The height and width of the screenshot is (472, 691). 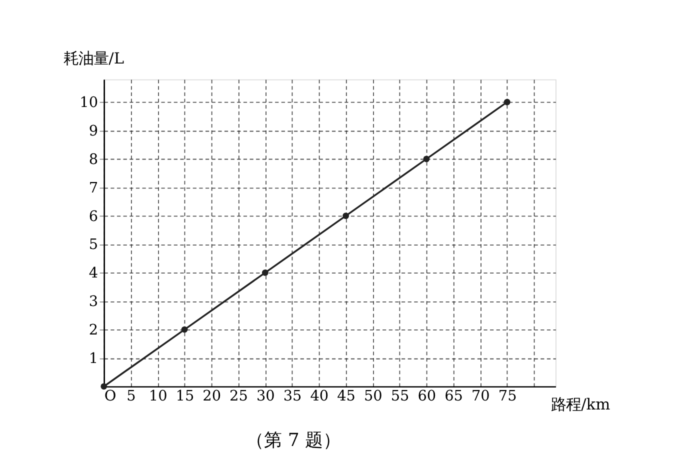 I want to click on y-tick-label: 7, so click(x=93, y=188).